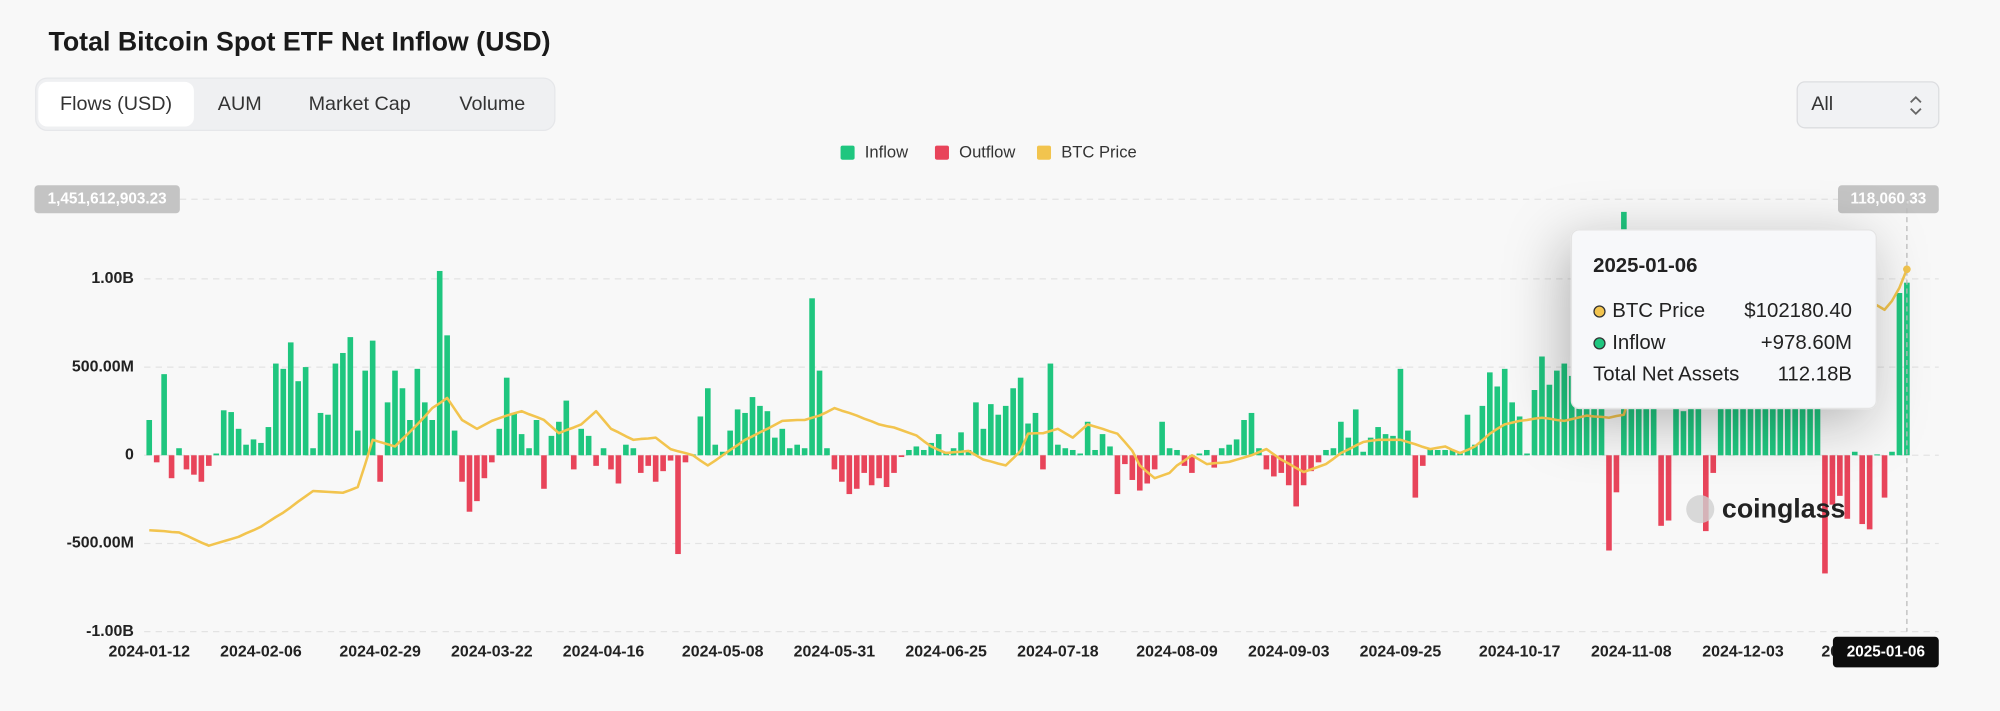 The width and height of the screenshot is (2000, 711). What do you see at coordinates (107, 199) in the screenshot?
I see `y-max-badge` at bounding box center [107, 199].